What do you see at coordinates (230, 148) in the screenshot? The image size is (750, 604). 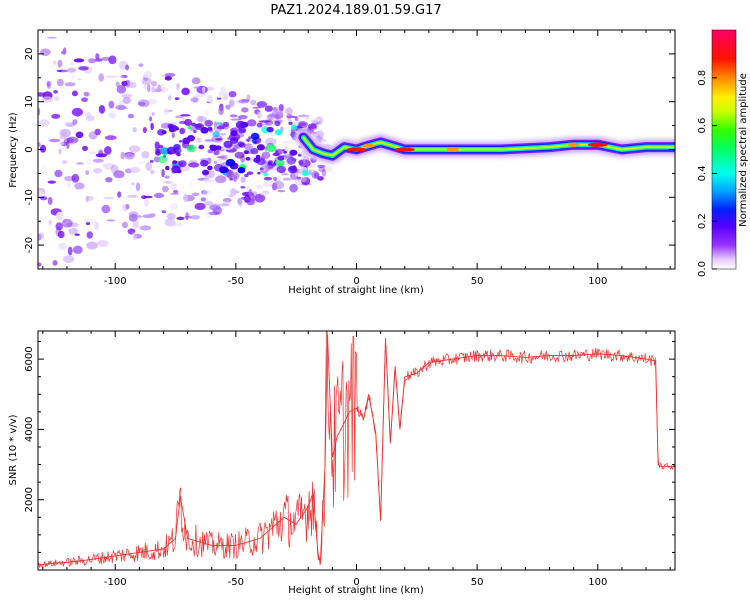 I see `spectrogram-core-blobs` at bounding box center [230, 148].